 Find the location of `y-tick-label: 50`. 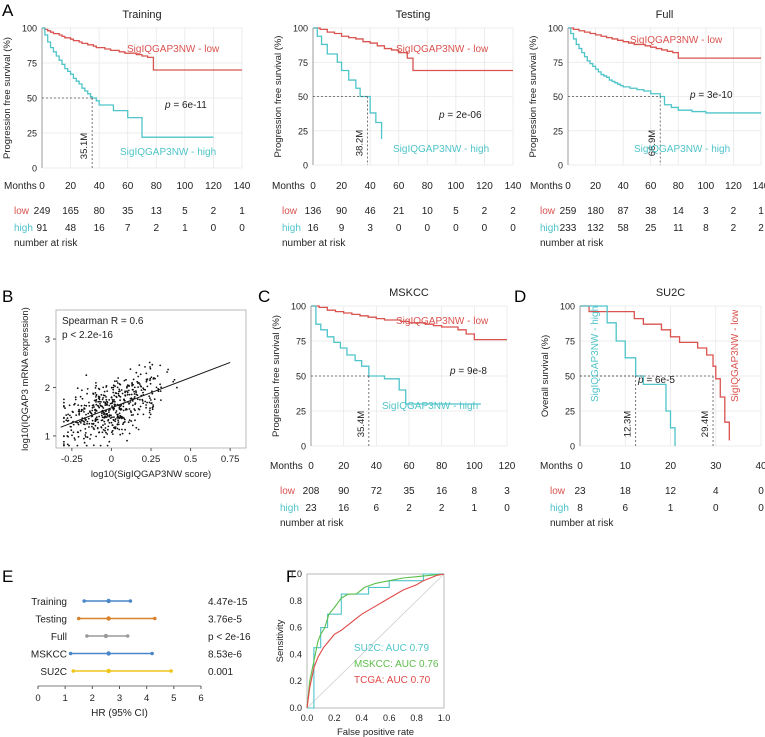

y-tick-label: 50 is located at coordinates (558, 97).